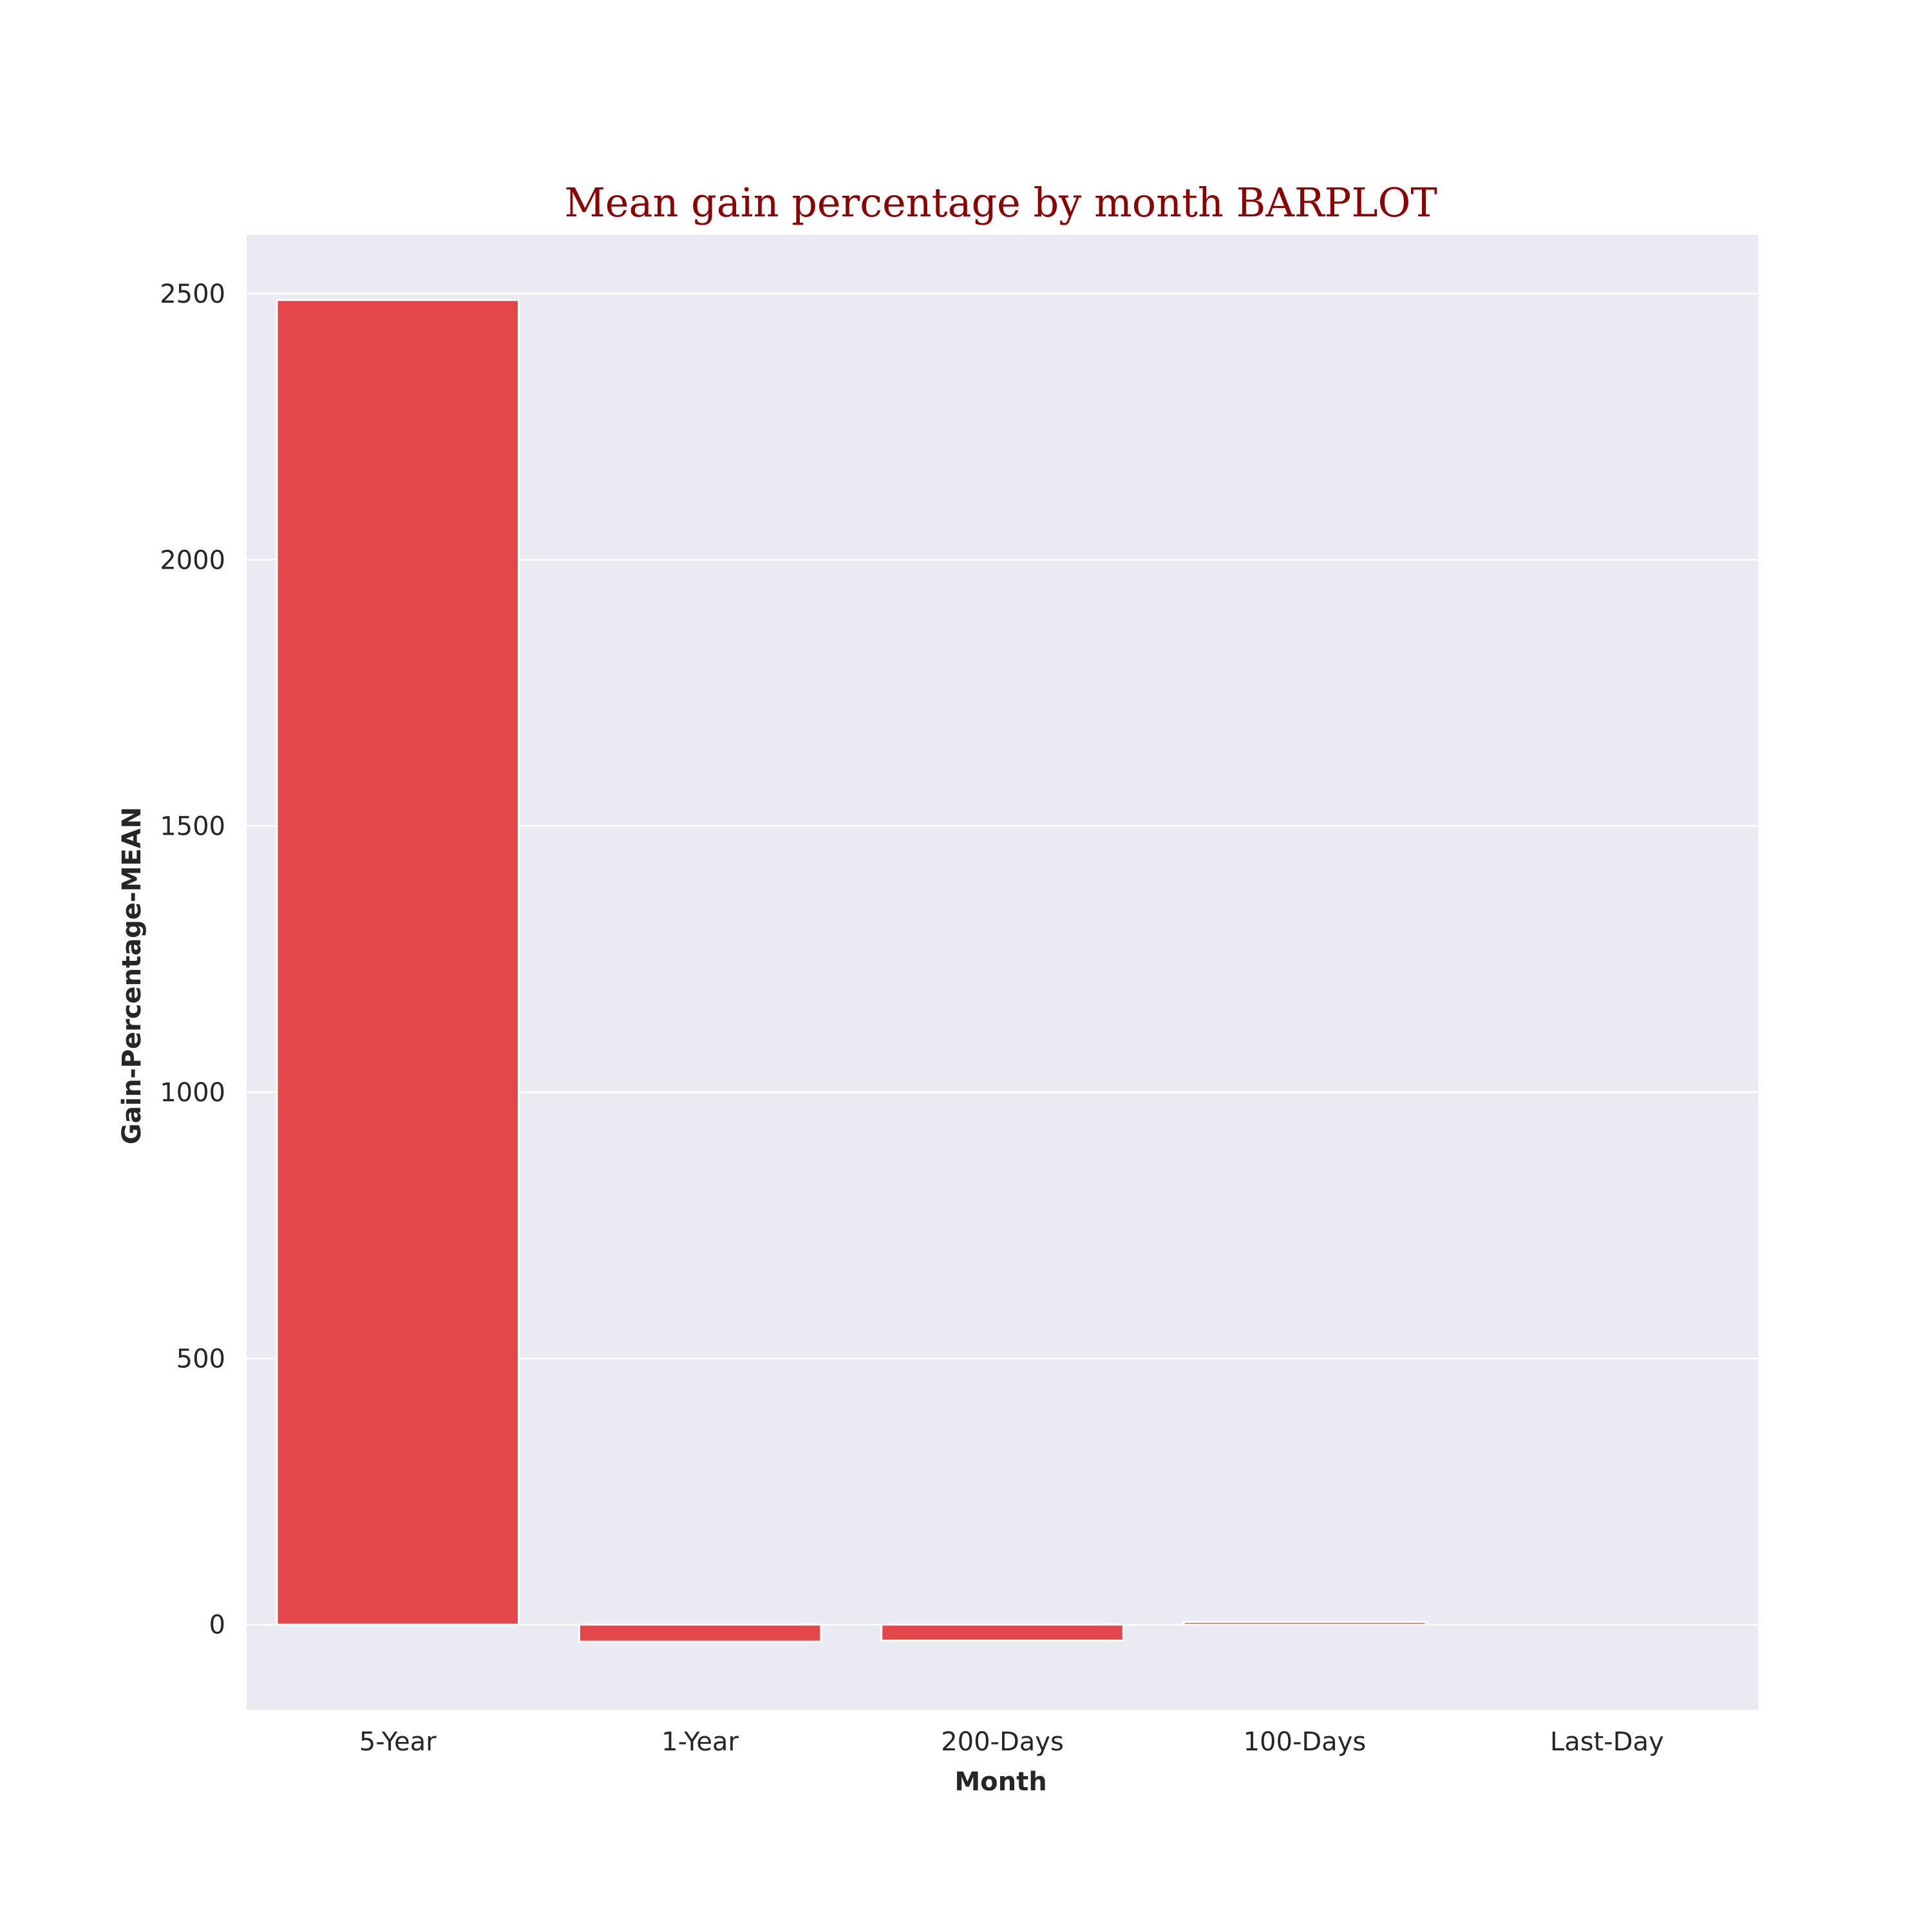  Describe the element at coordinates (1002, 1633) in the screenshot. I see `bar-200-days` at that location.